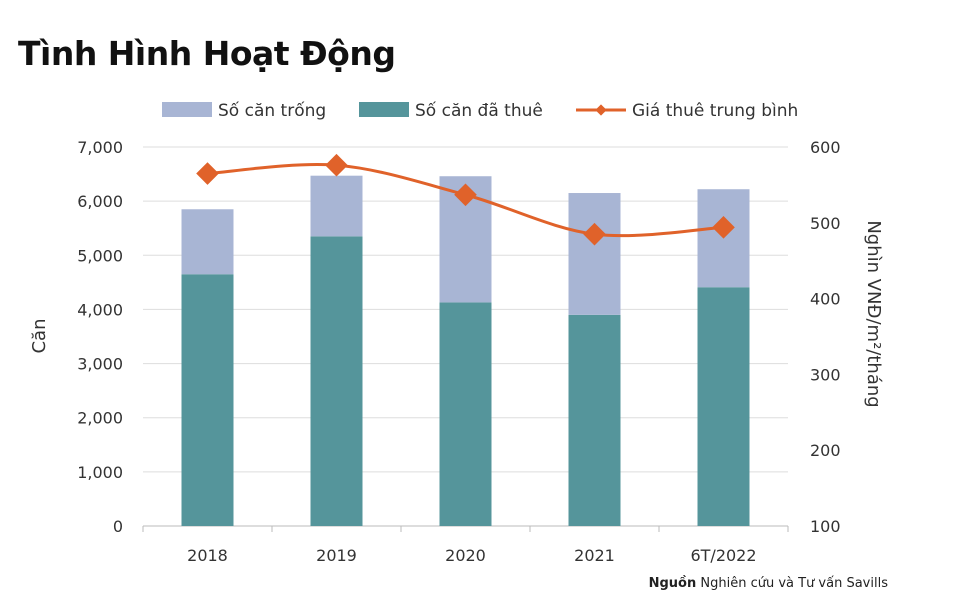 The height and width of the screenshot is (610, 960). Describe the element at coordinates (873, 313) in the screenshot. I see `y-right-axis-title: Nghìn VNĐ/m²/tháng` at that location.